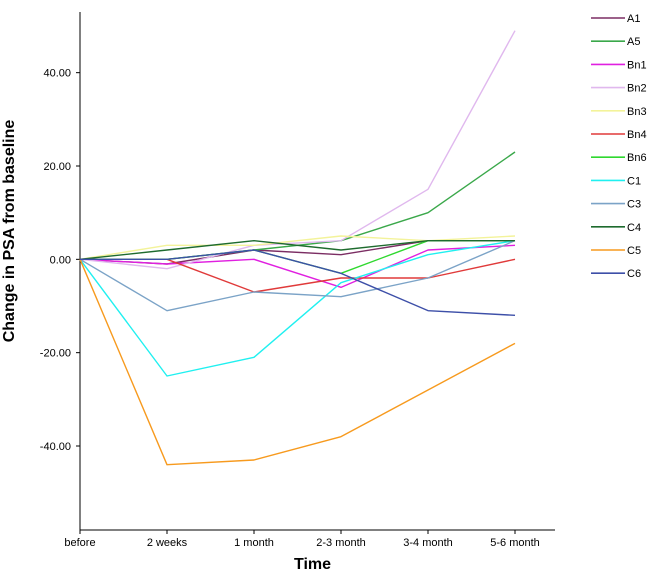  I want to click on legend-label-bn6: Bn6, so click(637, 158).